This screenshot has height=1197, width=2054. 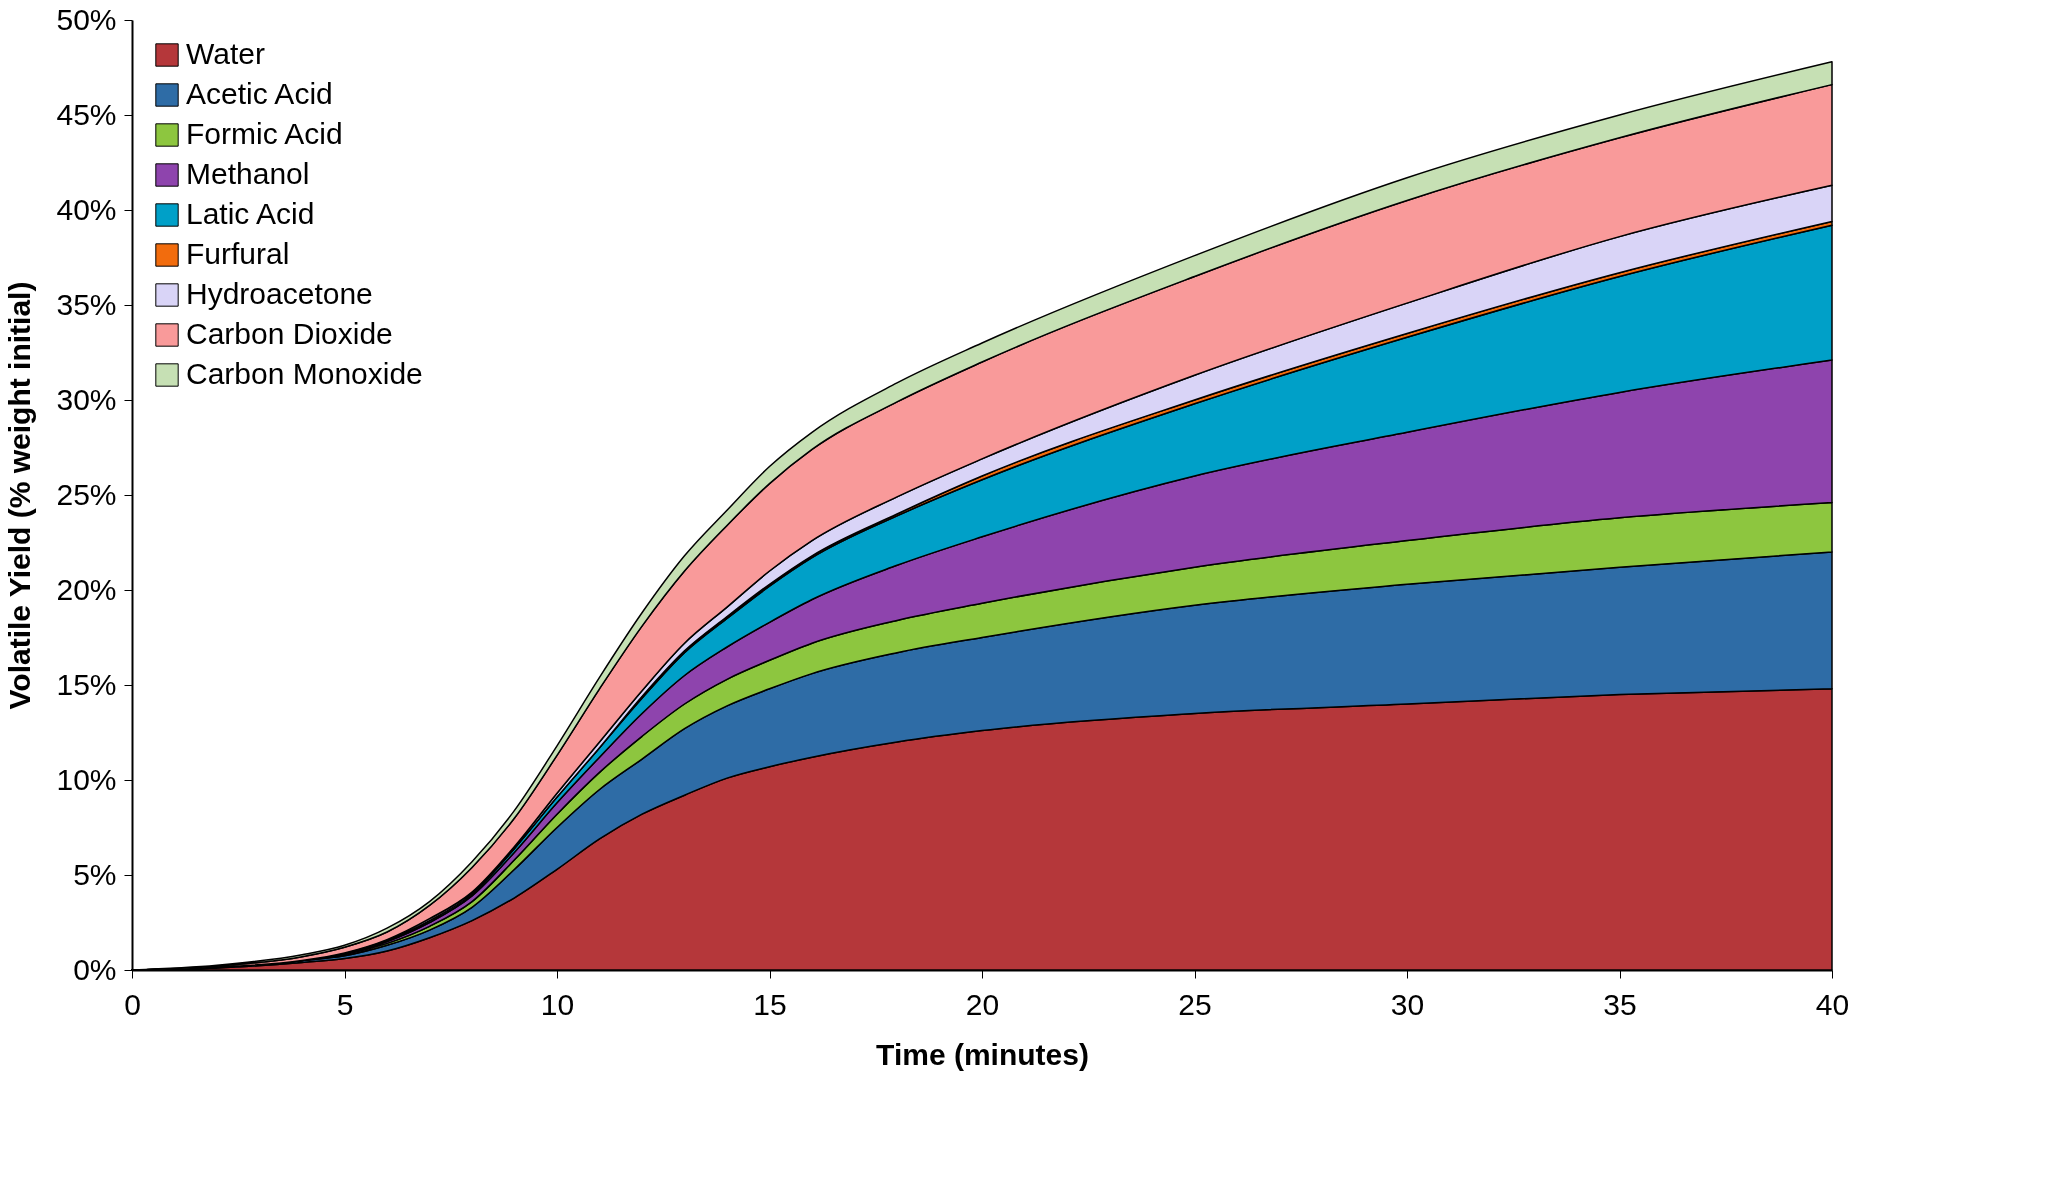 What do you see at coordinates (304, 373) in the screenshot?
I see `legend-label: Carbon Monoxide` at bounding box center [304, 373].